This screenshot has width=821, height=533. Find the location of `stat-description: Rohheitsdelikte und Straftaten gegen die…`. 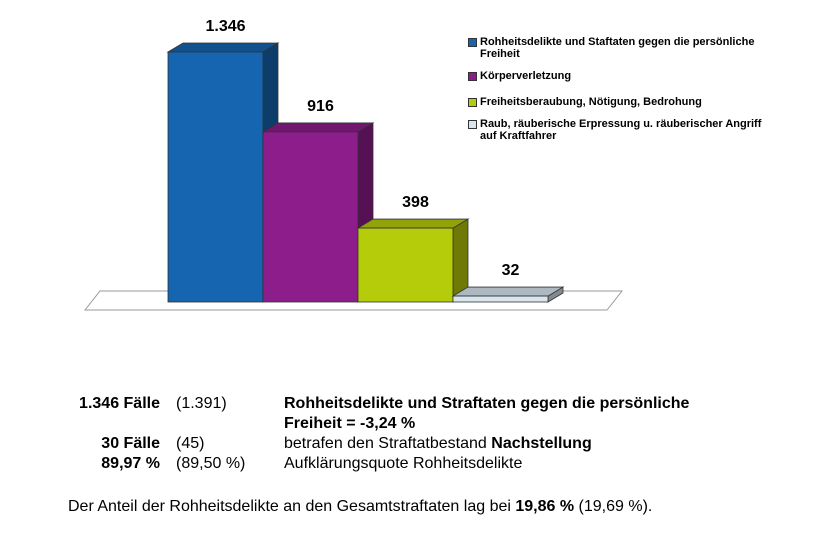

stat-description: Rohheitsdelikte und Straftaten gegen die… is located at coordinates (487, 403).